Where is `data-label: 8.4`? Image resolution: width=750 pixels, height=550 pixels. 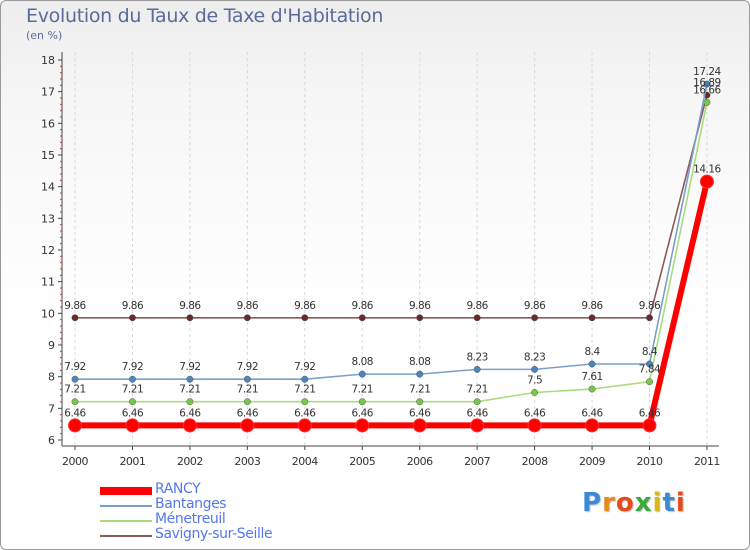
data-label: 8.4 is located at coordinates (592, 352).